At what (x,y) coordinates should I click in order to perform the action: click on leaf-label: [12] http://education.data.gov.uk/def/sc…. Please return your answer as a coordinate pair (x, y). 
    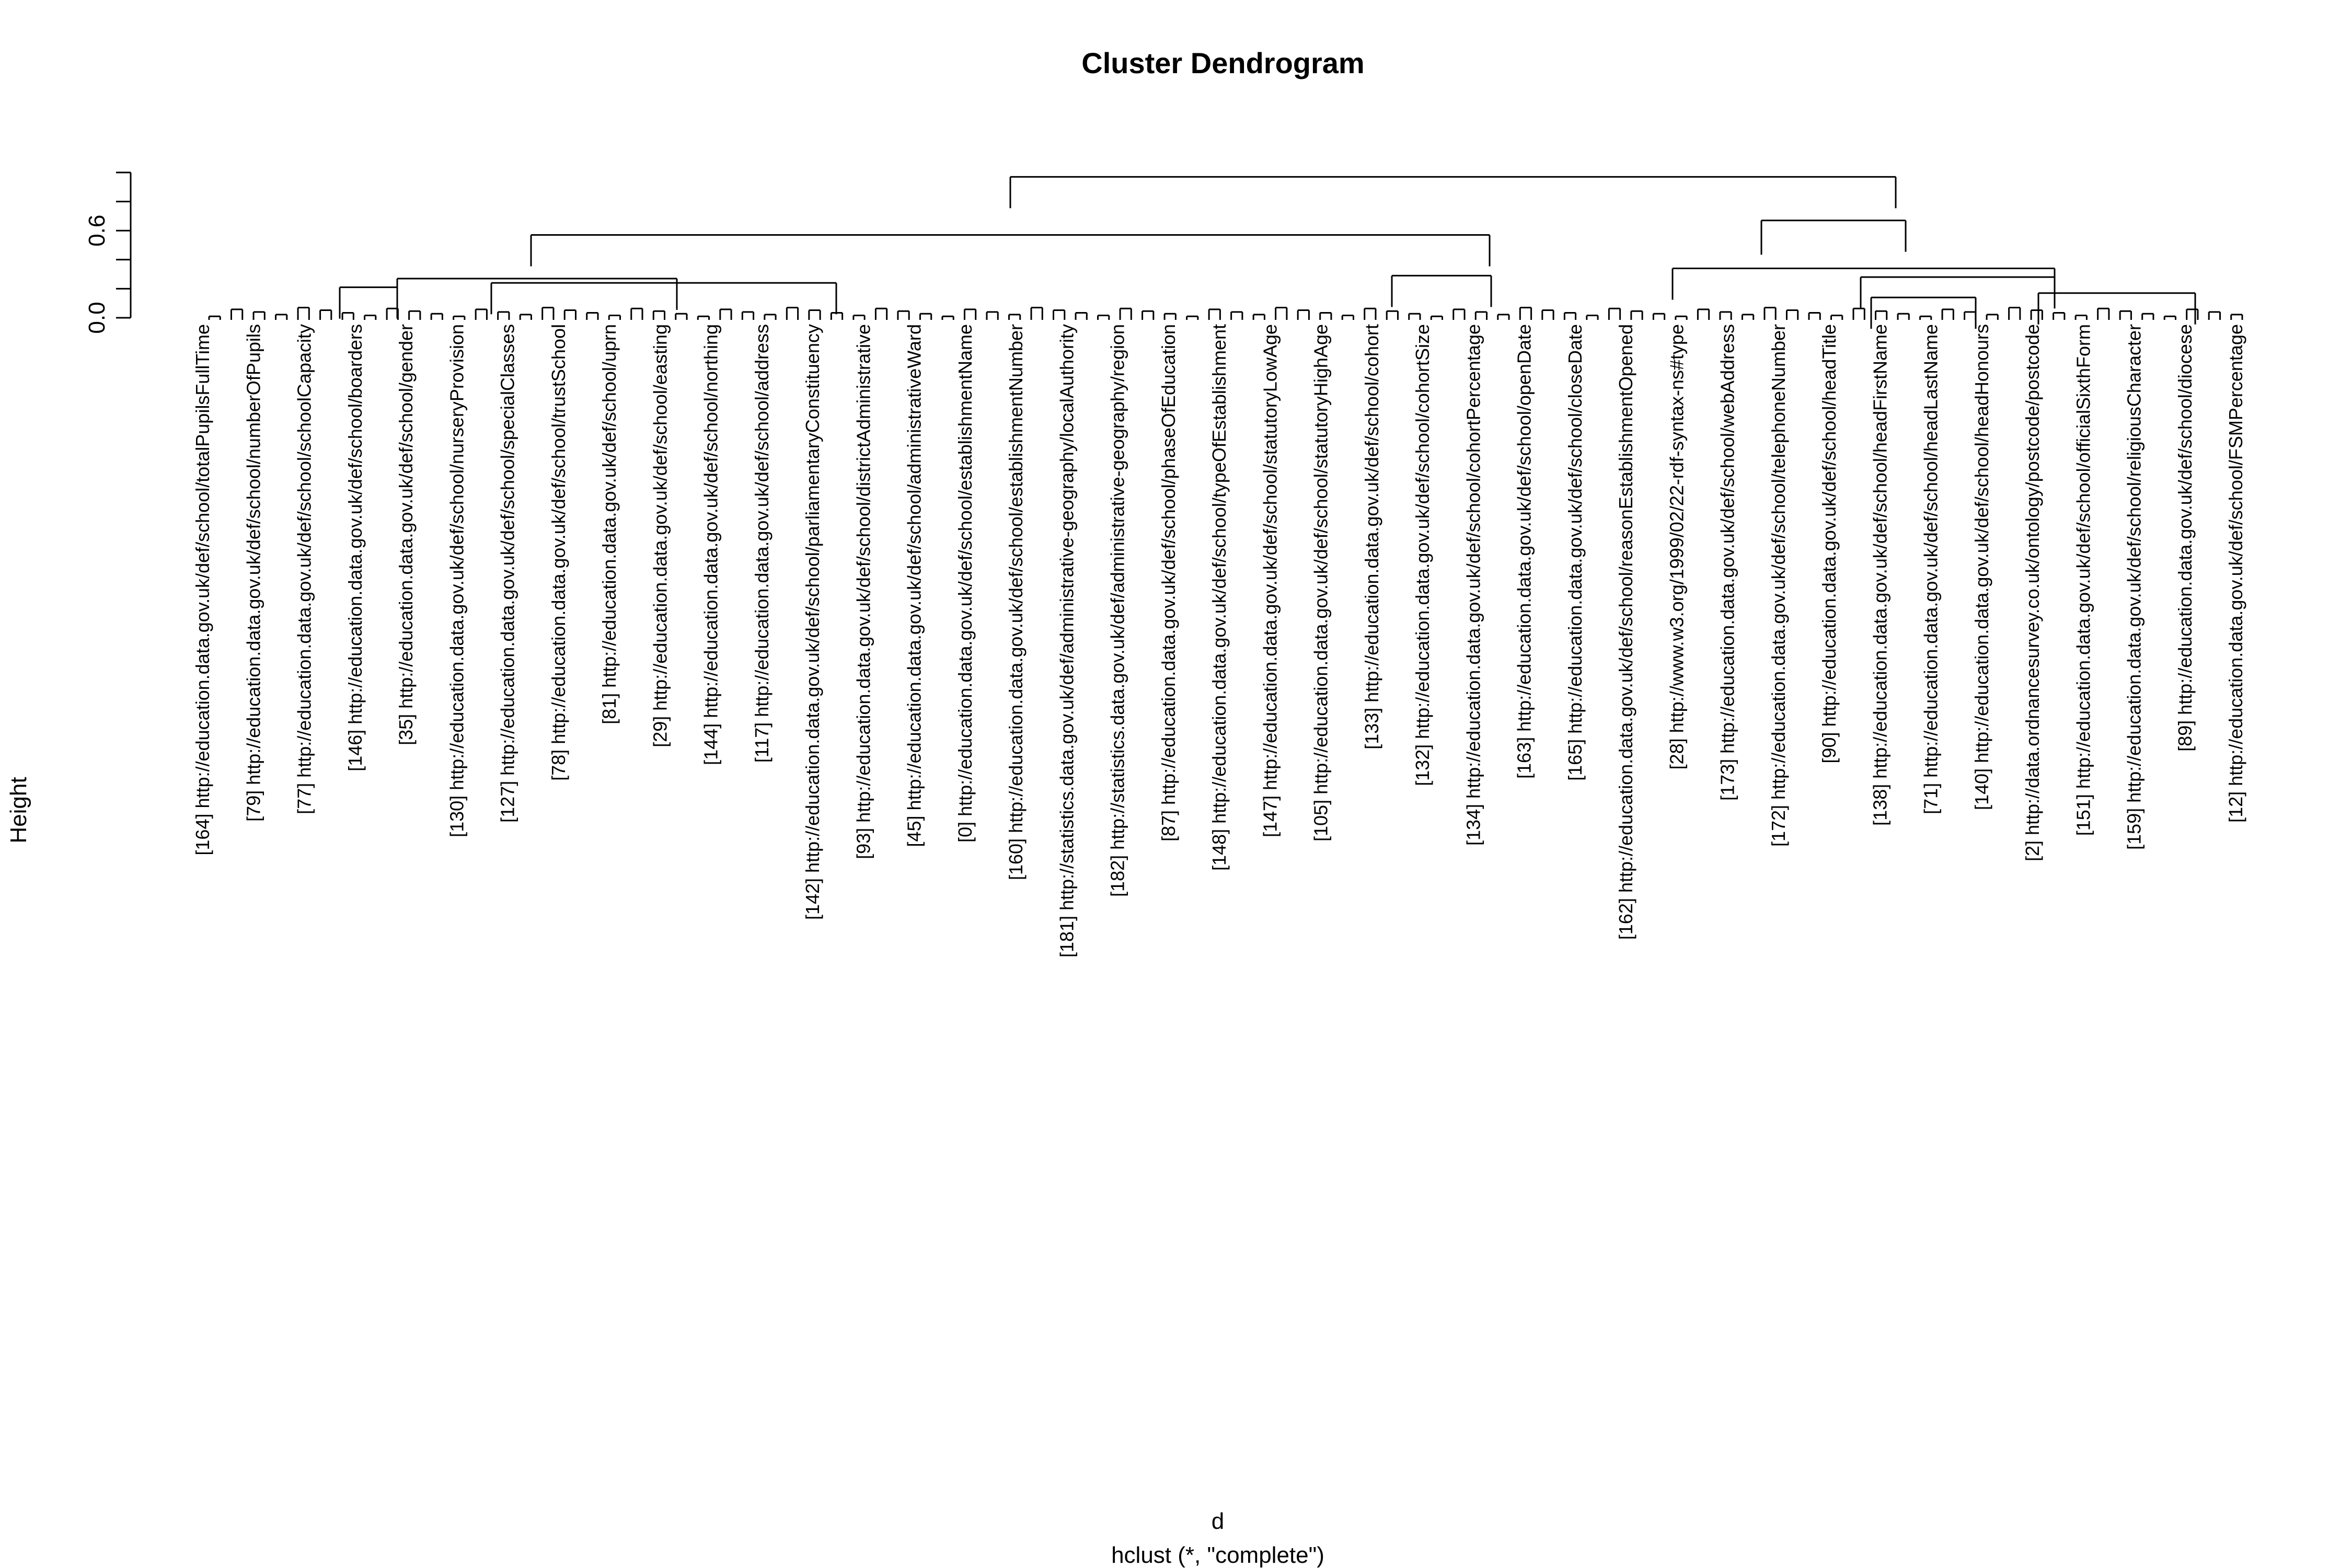
    Looking at the image, I should click on (2235, 573).